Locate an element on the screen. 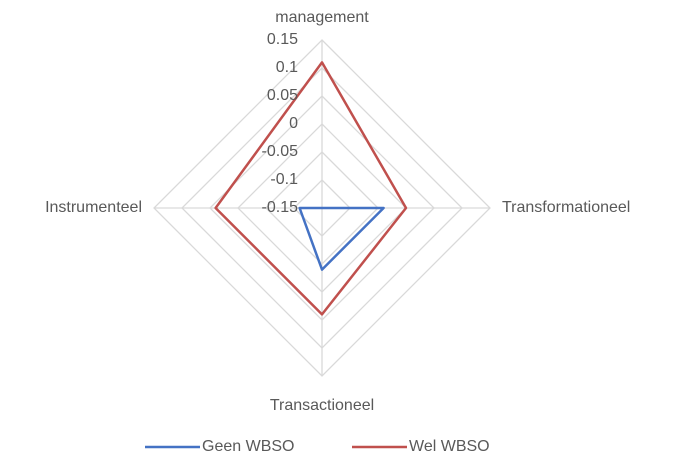  y-tick-label: 0.05 is located at coordinates (282, 95).